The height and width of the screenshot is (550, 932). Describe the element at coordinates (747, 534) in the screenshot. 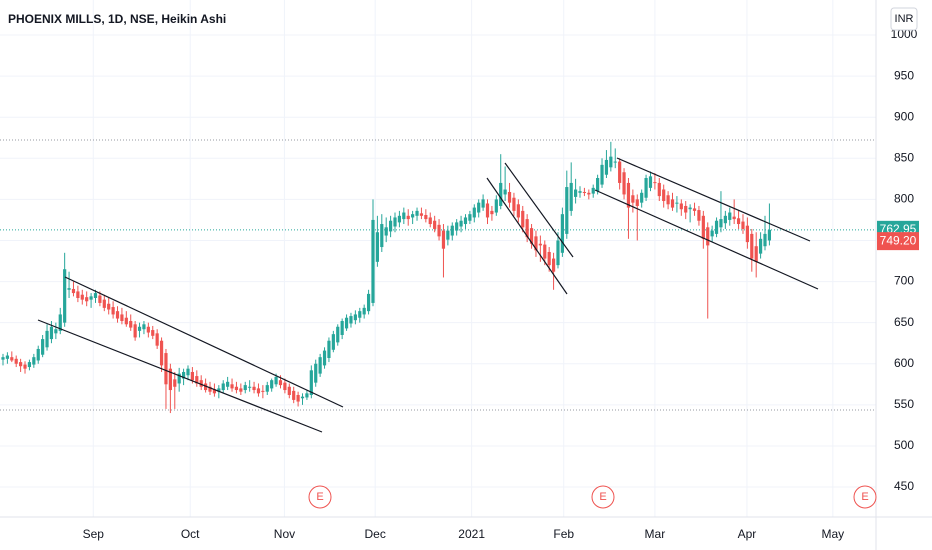

I see `x-tick-label: Apr` at that location.